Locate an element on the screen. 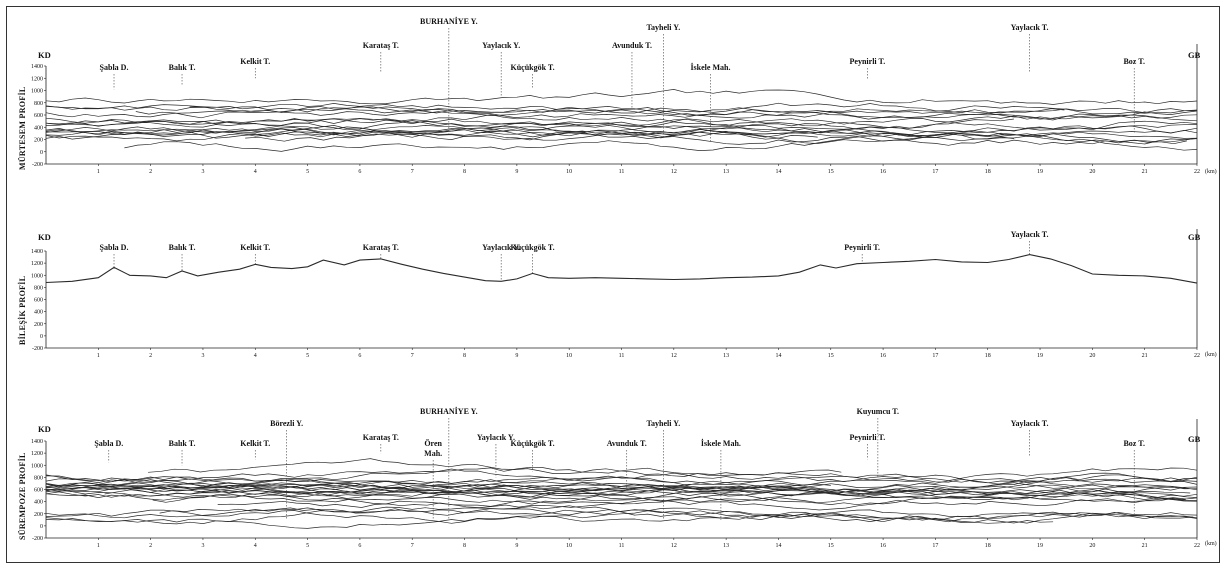 This screenshot has height=569, width=1226. place-label: Tayheli Y. is located at coordinates (663, 423).